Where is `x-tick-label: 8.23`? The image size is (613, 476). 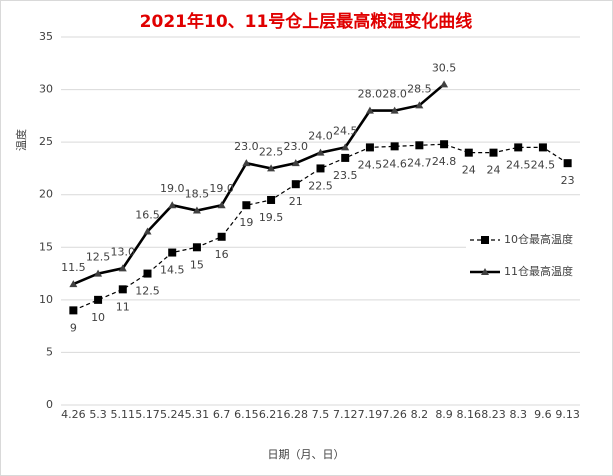
x-tick-label: 8.23 is located at coordinates (493, 414).